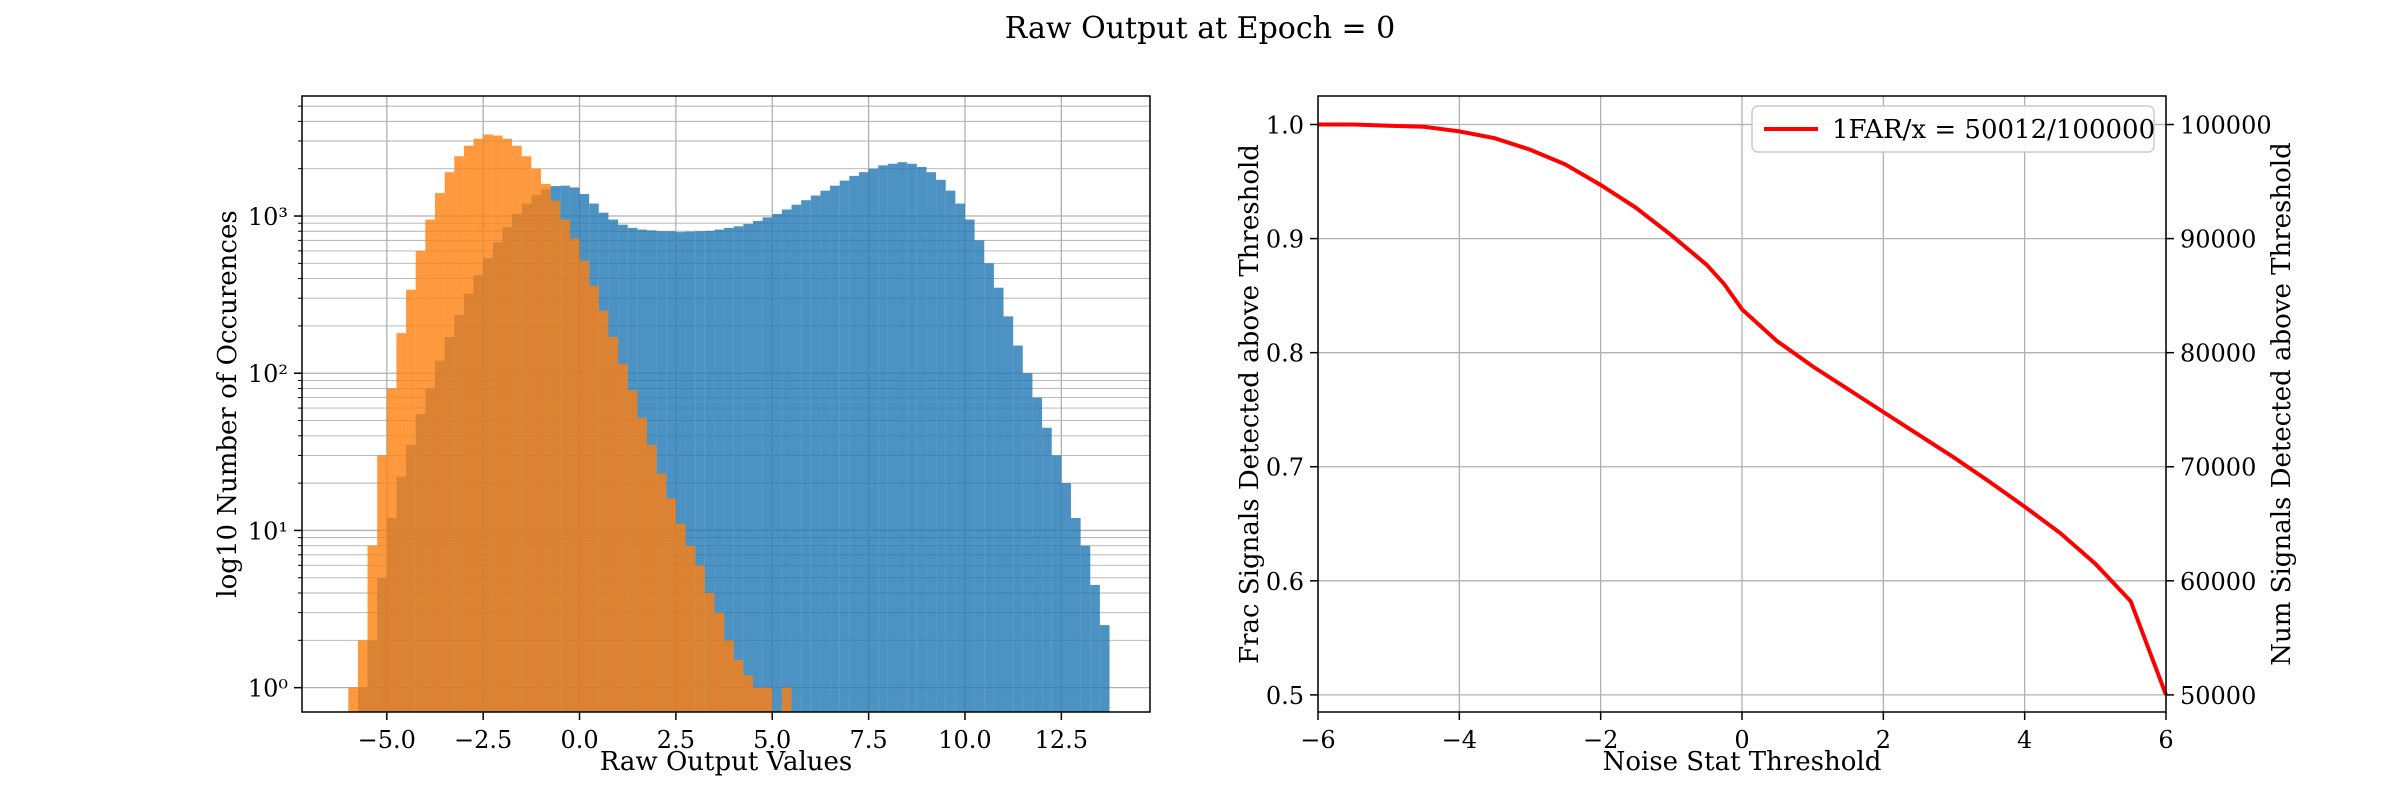 This screenshot has height=800, width=2400. Describe the element at coordinates (228, 403) in the screenshot. I see `histogram-y-axis-label: log10 Number of Occurences` at that location.